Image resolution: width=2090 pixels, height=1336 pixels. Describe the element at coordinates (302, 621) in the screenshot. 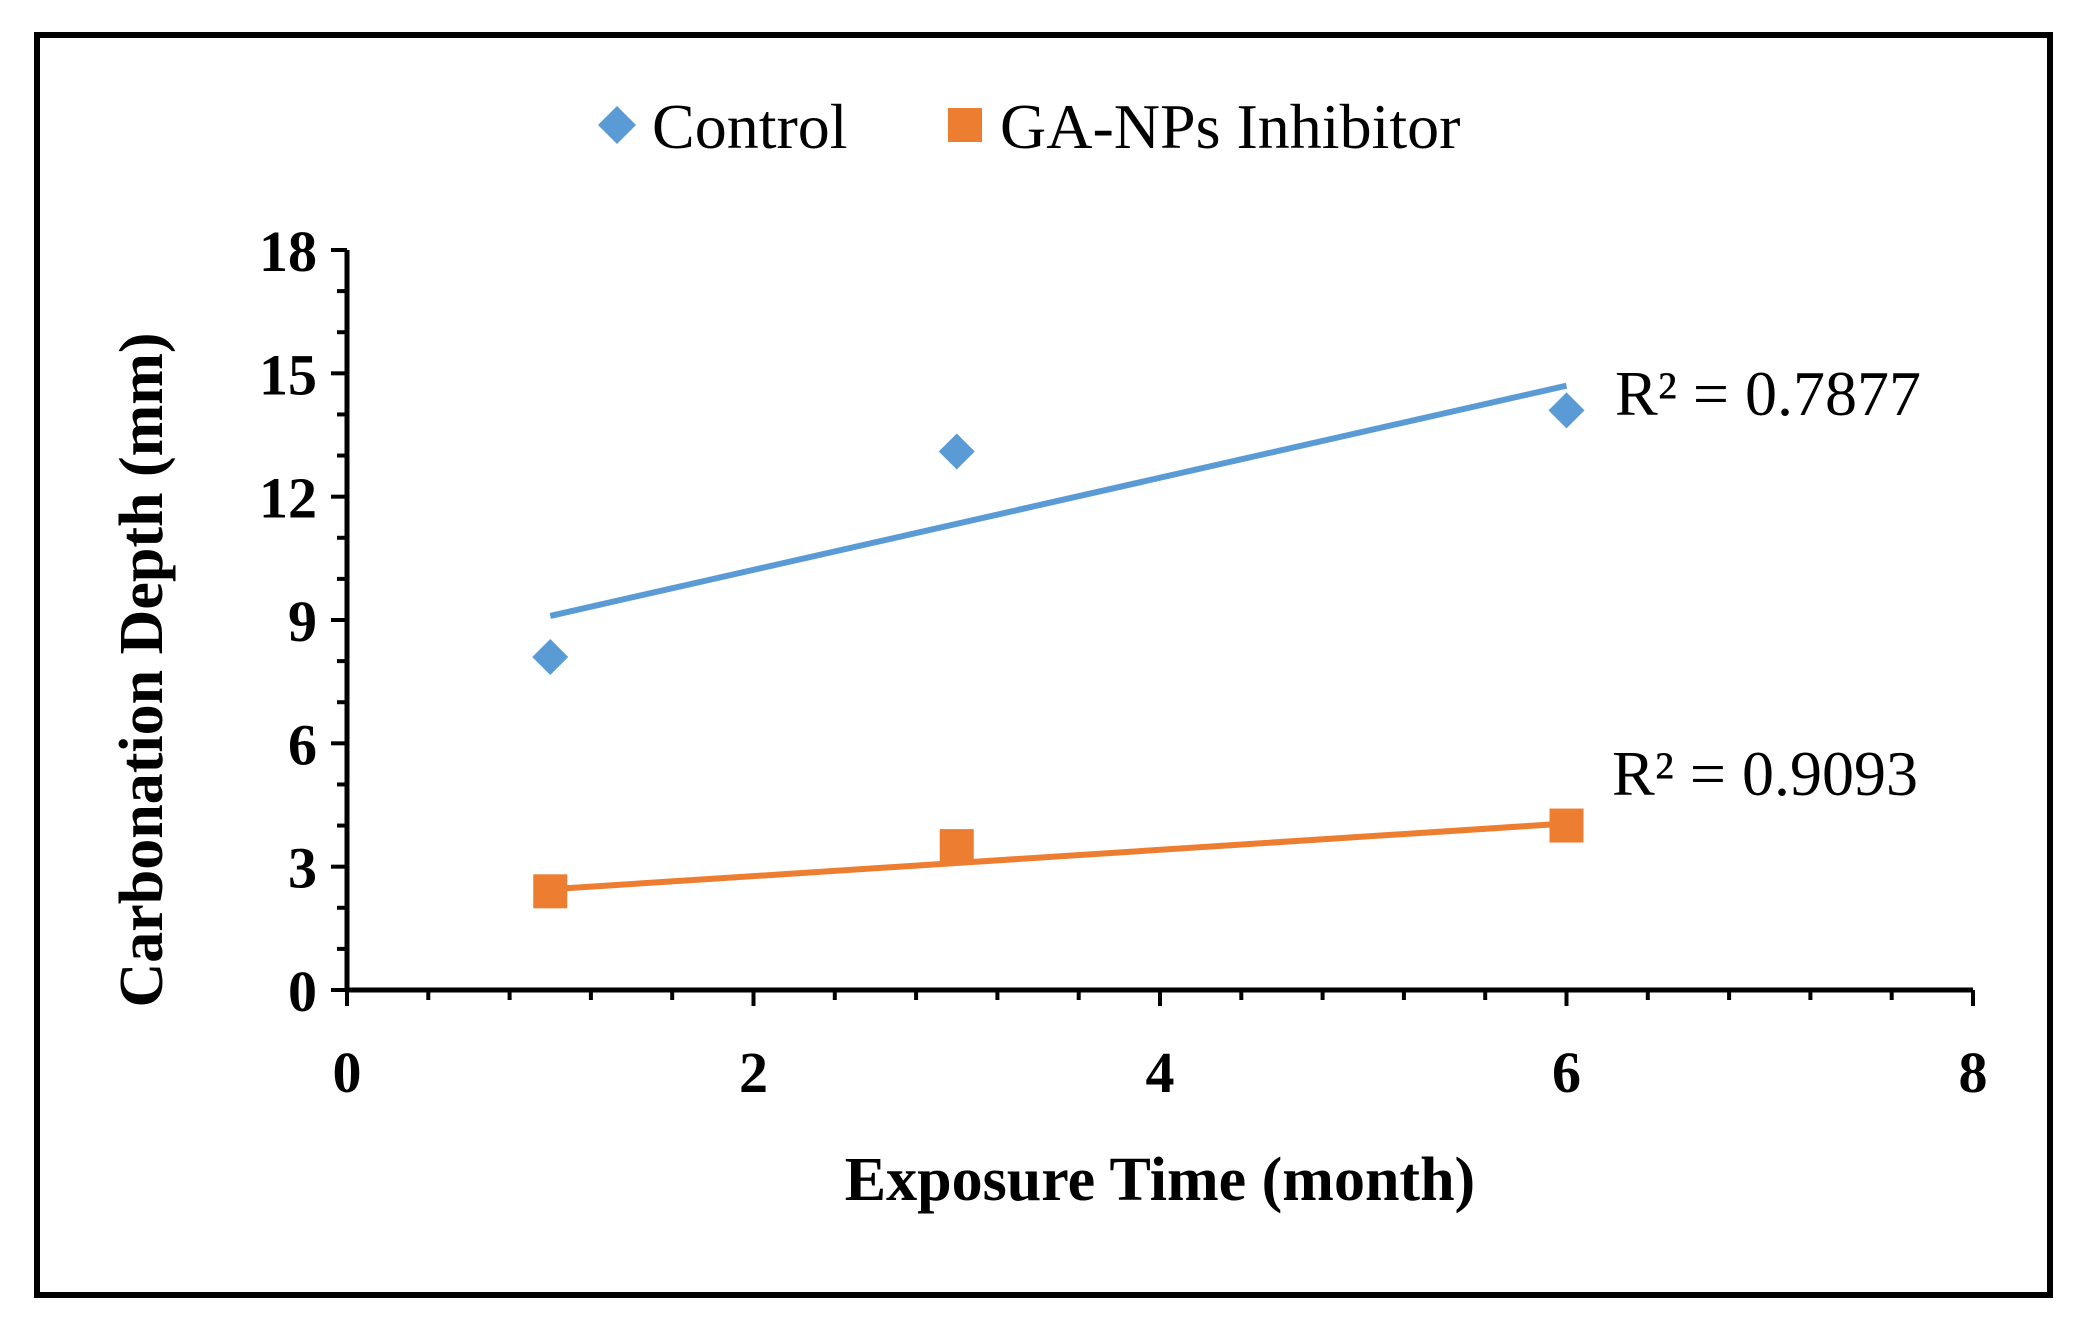

I see `y-tick-label: 9` at that location.